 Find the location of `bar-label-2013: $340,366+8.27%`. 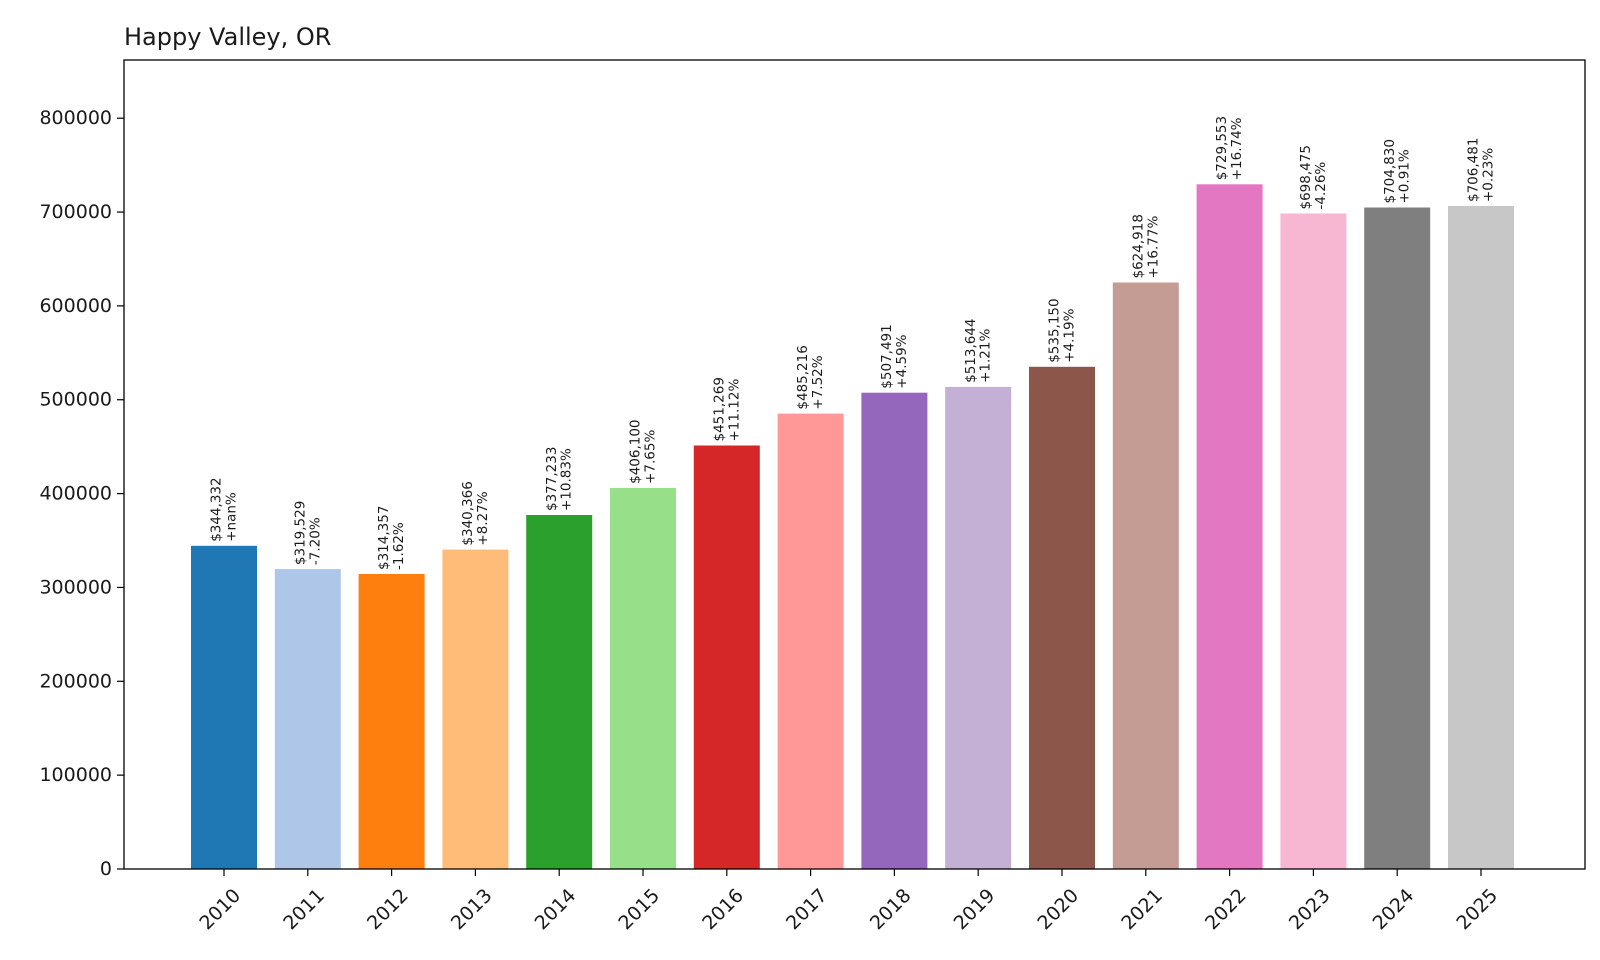

bar-label-2013: $340,366+8.27% is located at coordinates (475, 513).